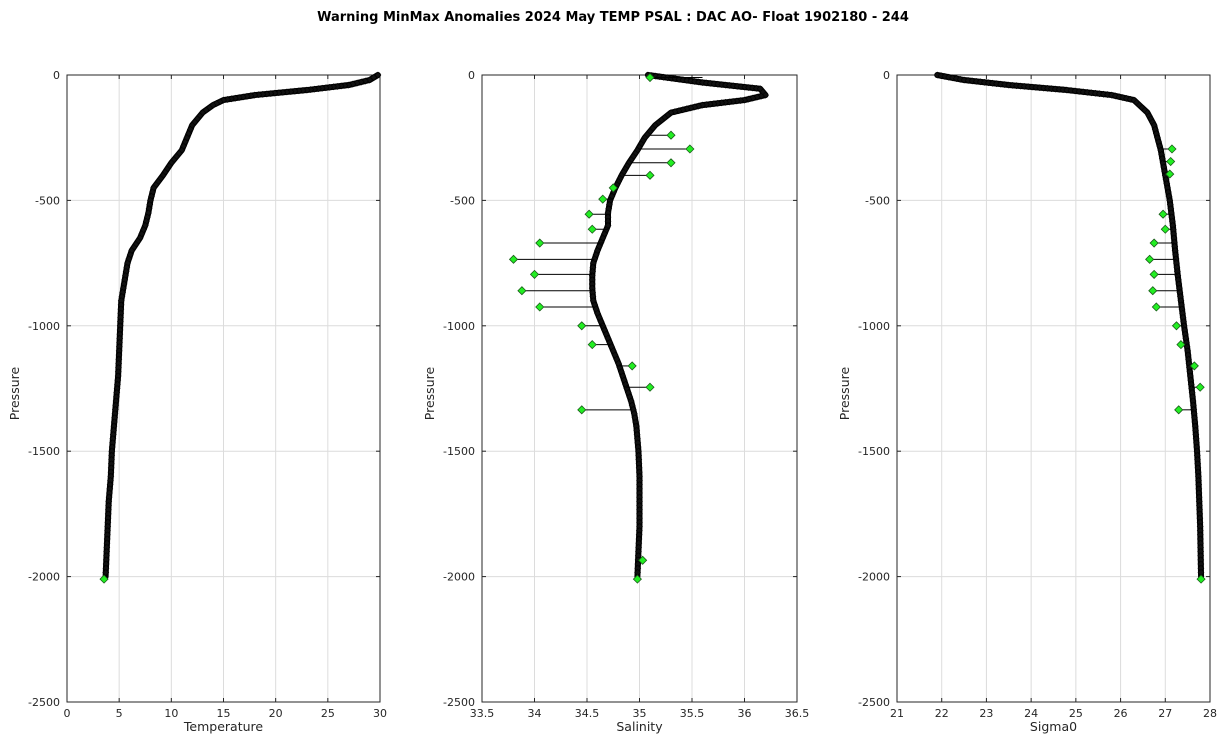 The height and width of the screenshot is (738, 1227). What do you see at coordinates (1076, 713) in the screenshot?
I see `sigma0-xtick-label: 25` at bounding box center [1076, 713].